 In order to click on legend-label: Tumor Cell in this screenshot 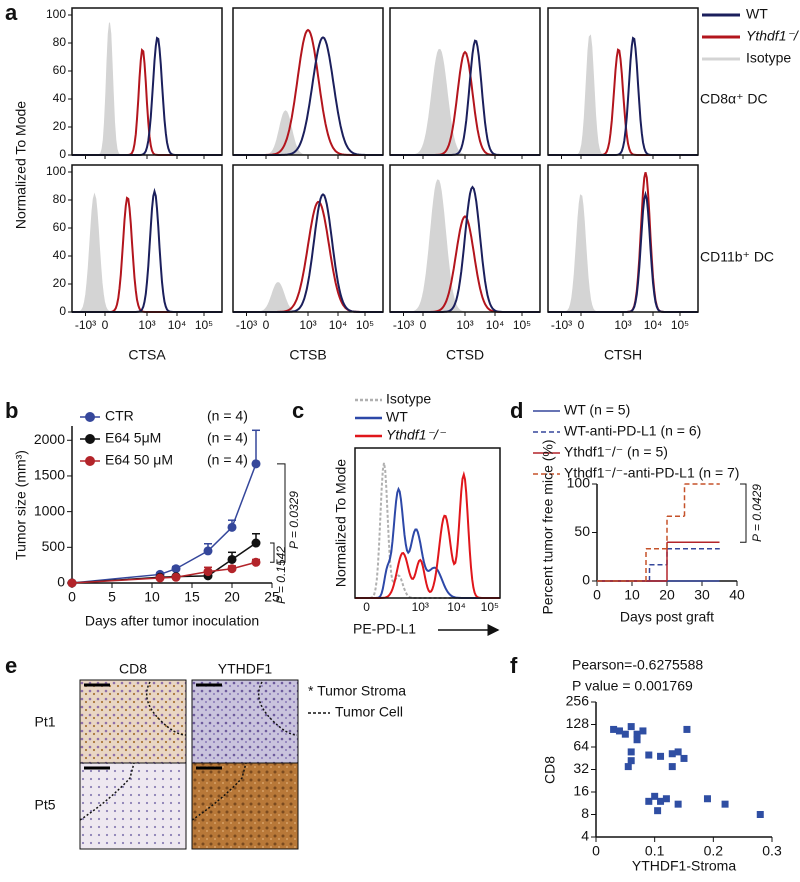, I will do `click(369, 712)`.